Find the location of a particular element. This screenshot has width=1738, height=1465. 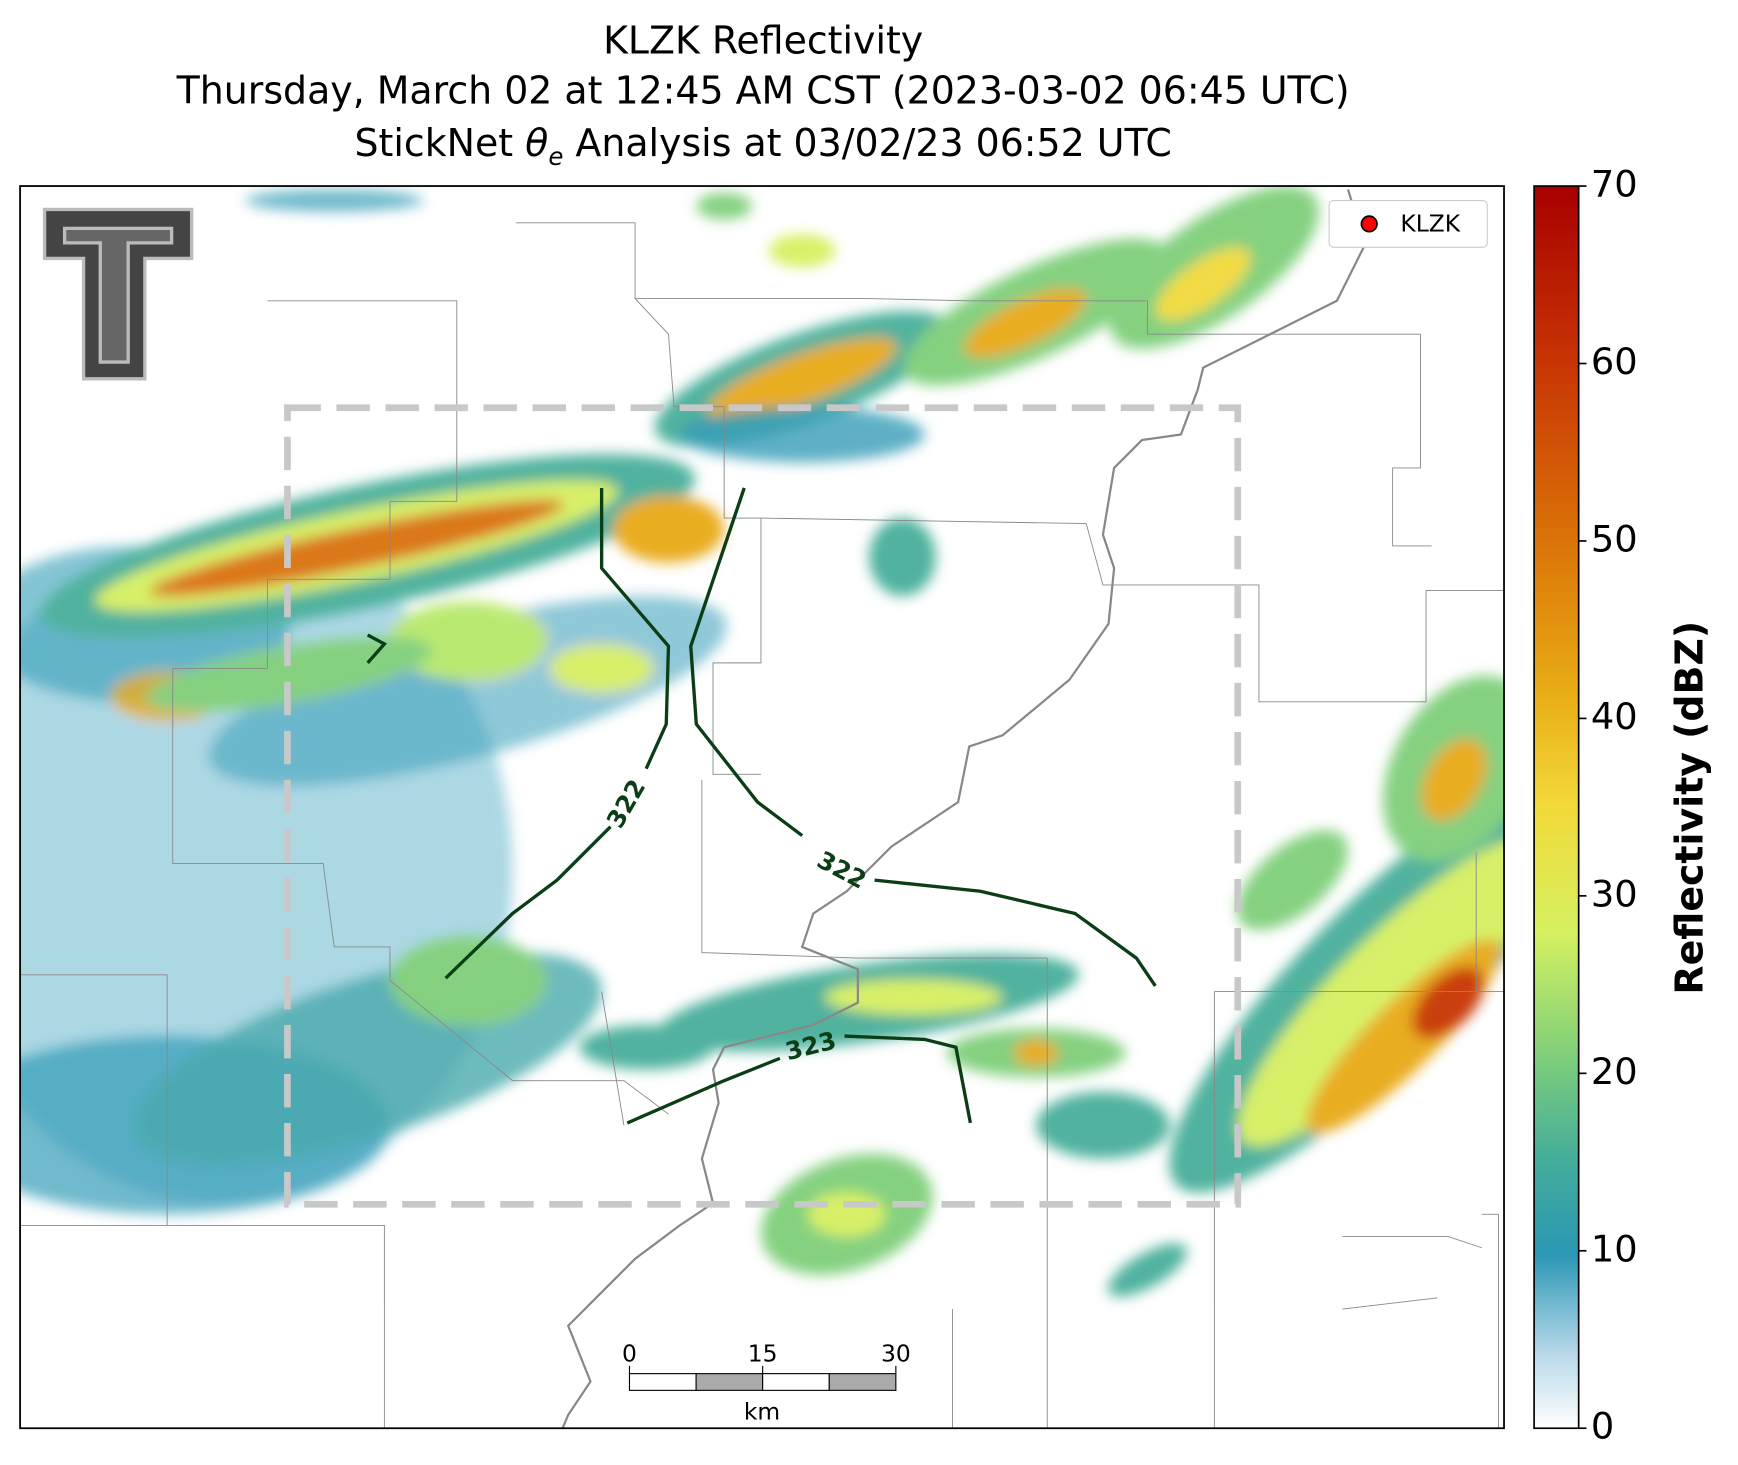

colorbar-label: Reflectivity (dBZ) is located at coordinates (1689, 808).